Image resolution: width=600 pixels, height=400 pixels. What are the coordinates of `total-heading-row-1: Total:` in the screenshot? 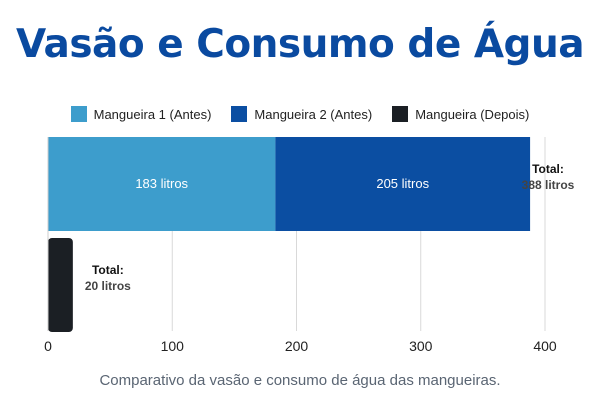 It's located at (108, 270).